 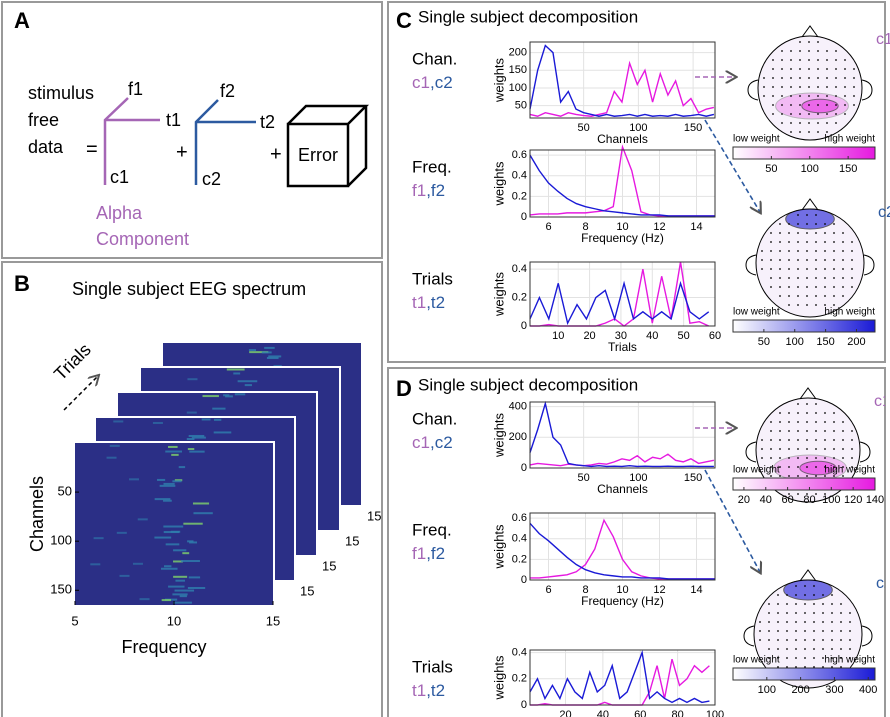 I want to click on tick-label: 150, so click(x=825, y=342).